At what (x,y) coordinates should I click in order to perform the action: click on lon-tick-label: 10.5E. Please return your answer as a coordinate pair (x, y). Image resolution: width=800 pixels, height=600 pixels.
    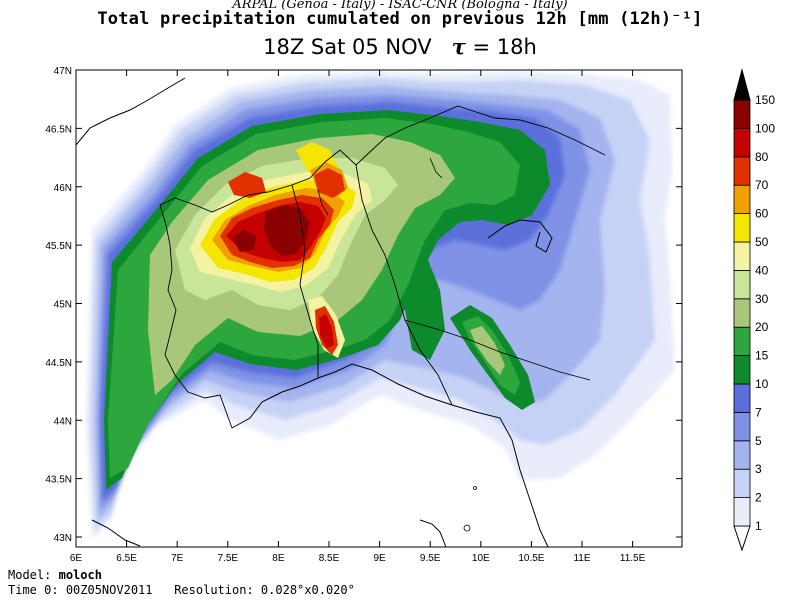
    Looking at the image, I should click on (531, 558).